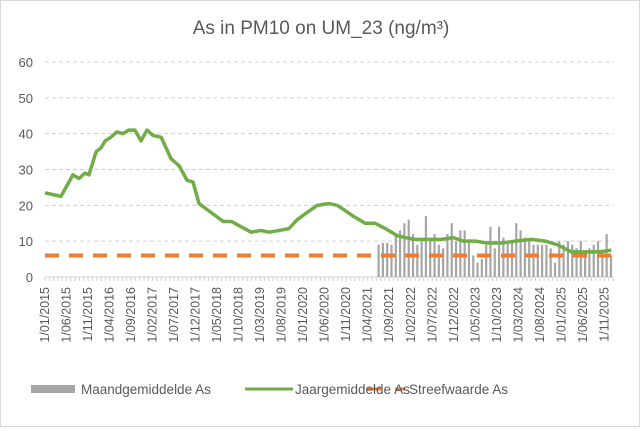 The height and width of the screenshot is (431, 640). What do you see at coordinates (454, 315) in the screenshot?
I see `x-tick-label: 1/12/2022` at bounding box center [454, 315].